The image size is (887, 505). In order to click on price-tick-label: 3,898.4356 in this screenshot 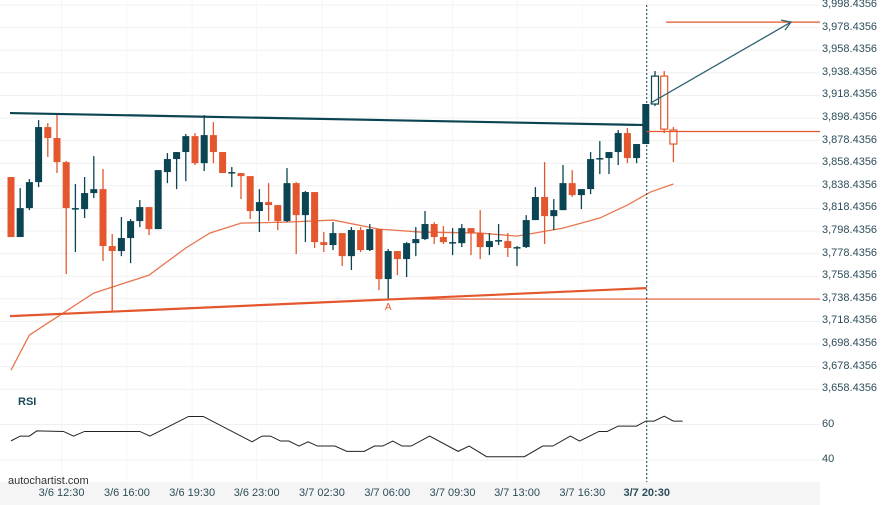, I will do `click(850, 117)`.